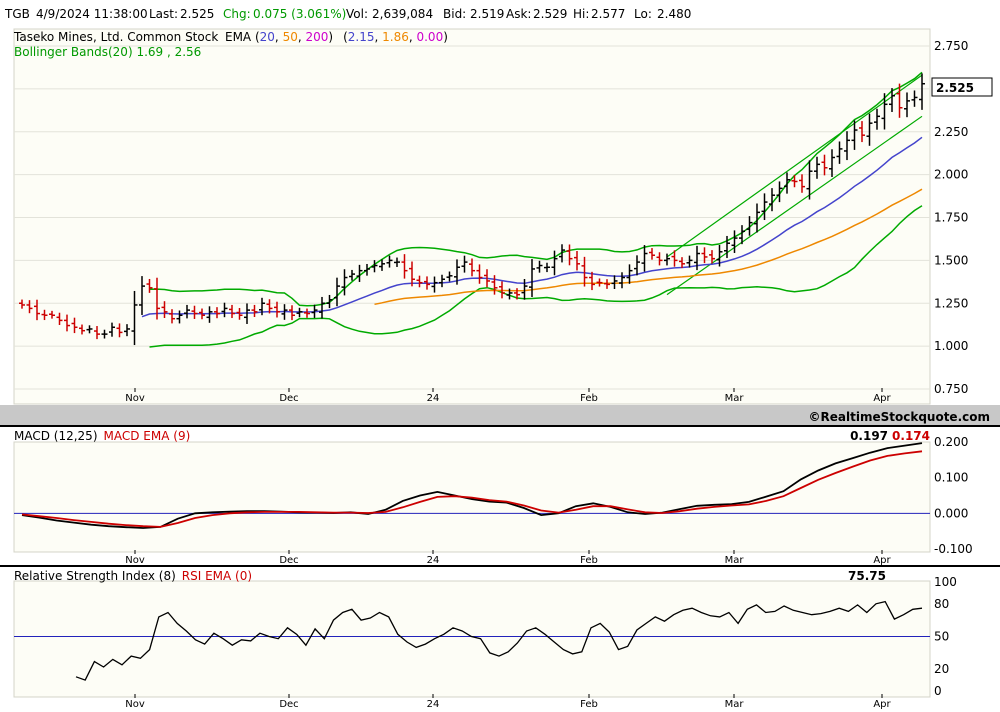 This screenshot has width=1000, height=712. Describe the element at coordinates (267, 37) in the screenshot. I see `ema-legend-20: 20` at that location.